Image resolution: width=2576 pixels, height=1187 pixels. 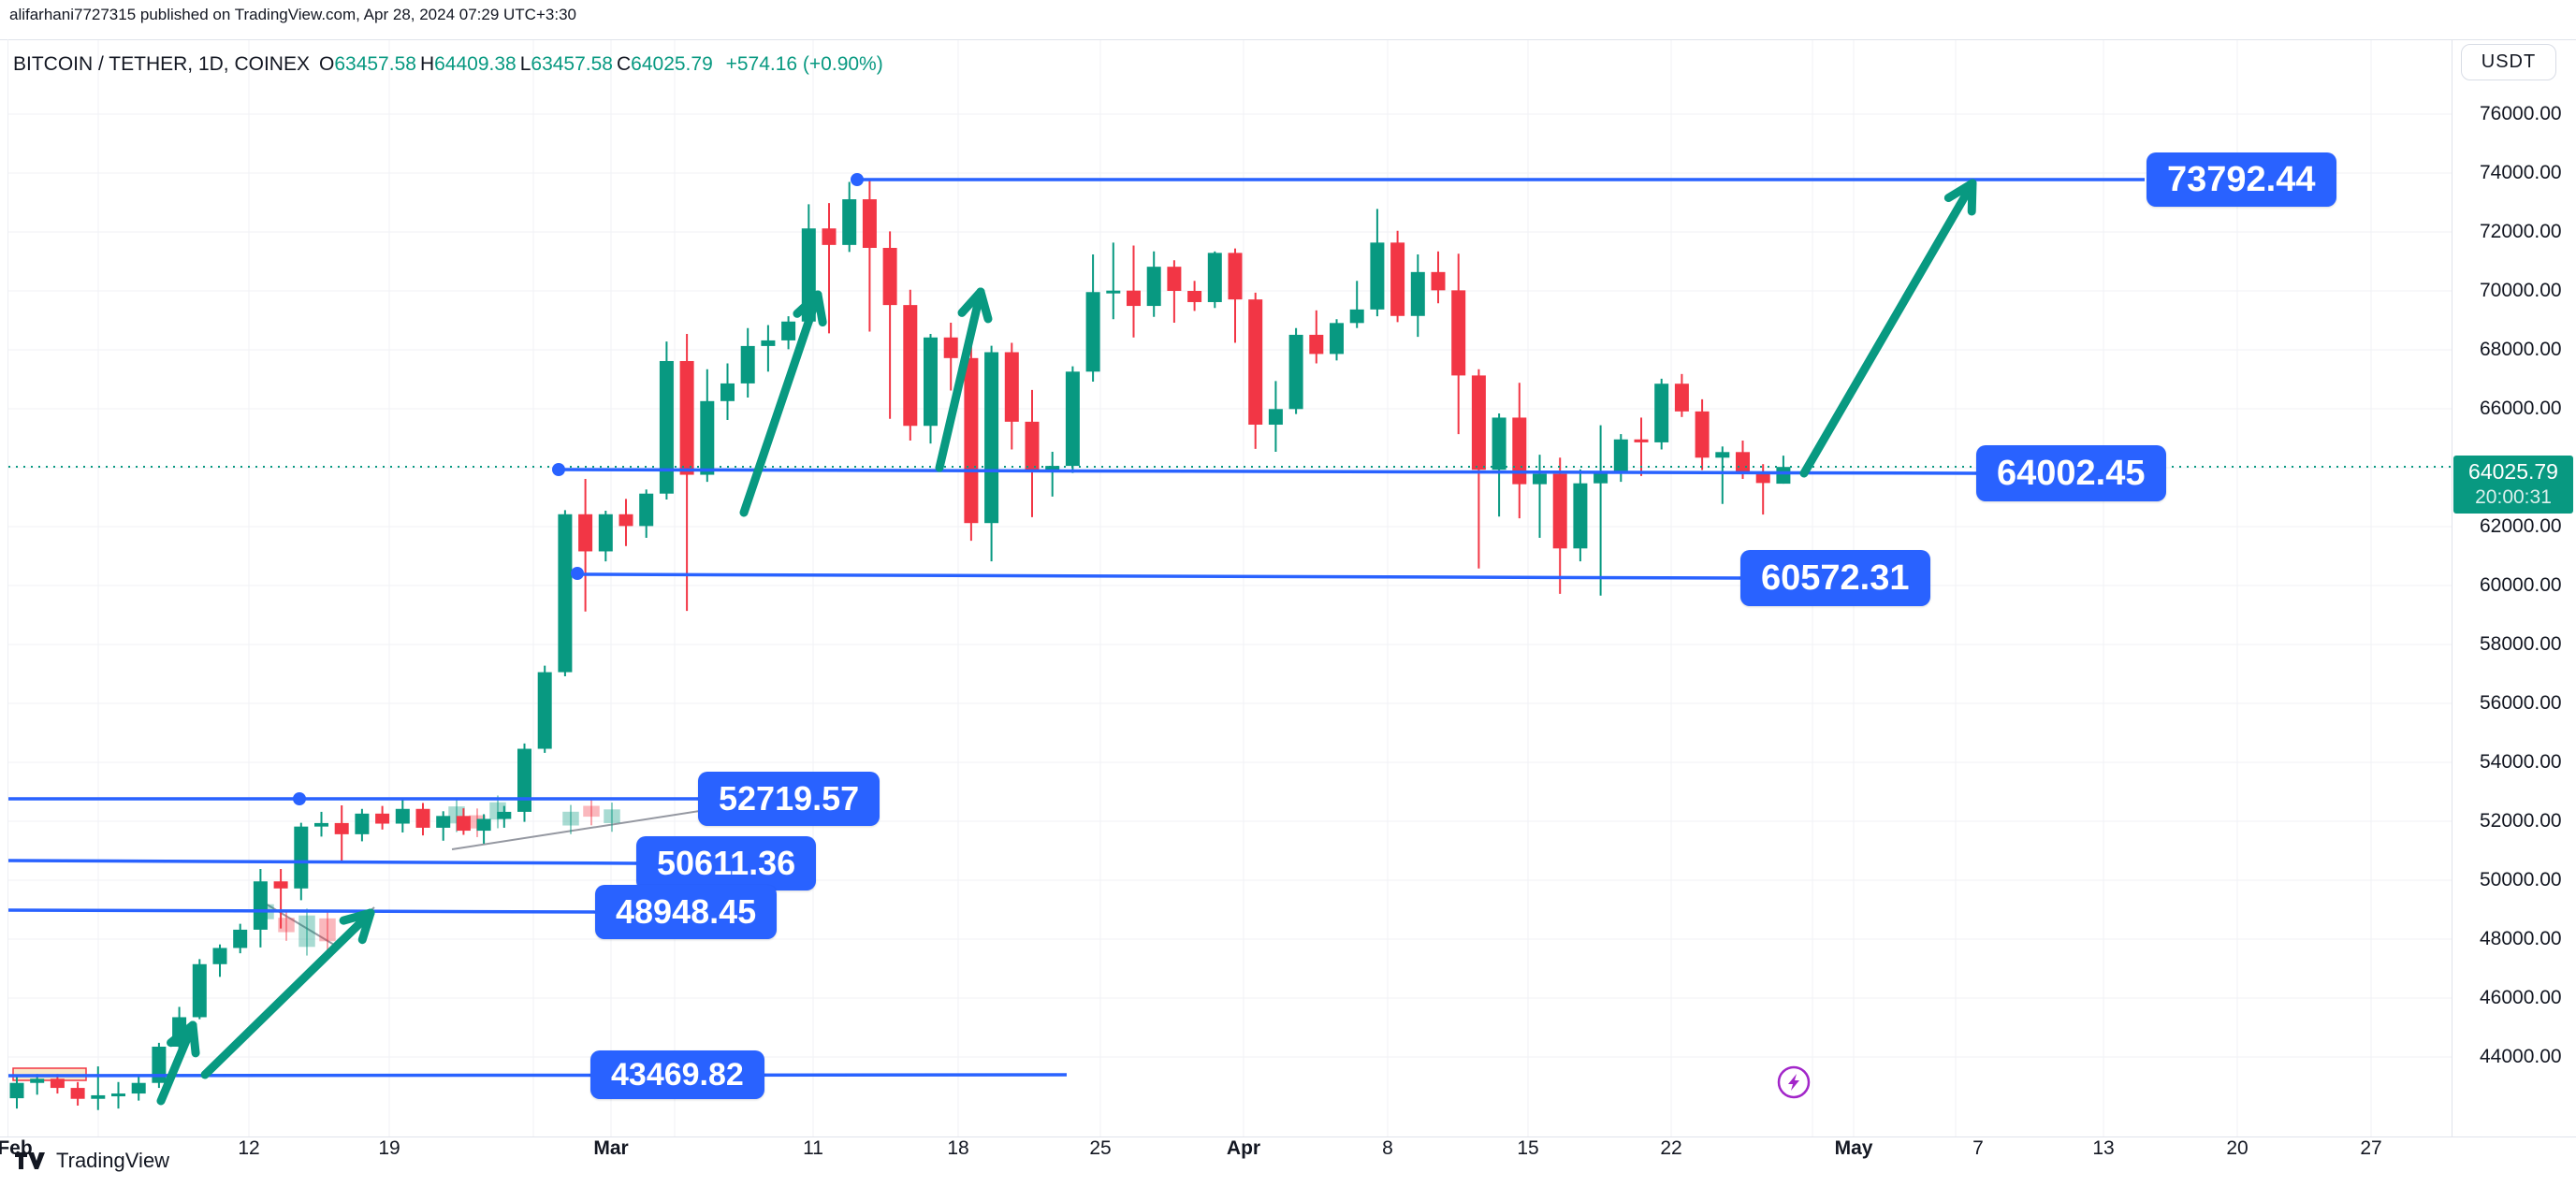 What do you see at coordinates (438, 875) in the screenshot?
I see `ghost-candles` at bounding box center [438, 875].